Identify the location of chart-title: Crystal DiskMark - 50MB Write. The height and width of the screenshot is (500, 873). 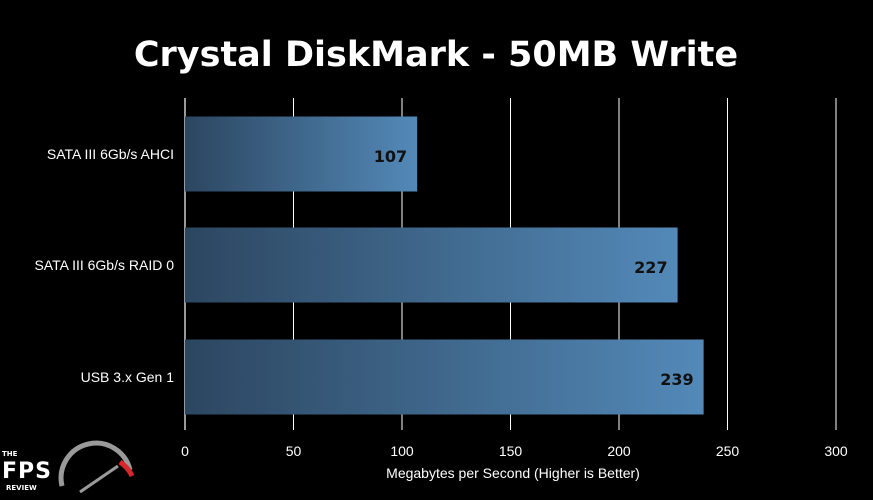
(436, 55).